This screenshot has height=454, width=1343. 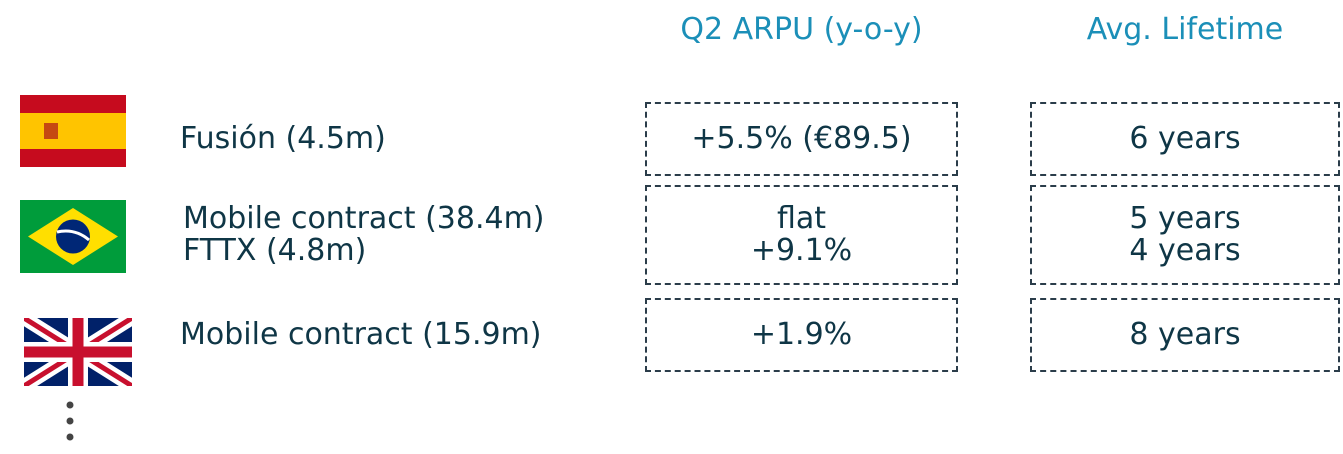 I want to click on arpu-cell: +5.5% (€89.5), so click(x=801, y=139).